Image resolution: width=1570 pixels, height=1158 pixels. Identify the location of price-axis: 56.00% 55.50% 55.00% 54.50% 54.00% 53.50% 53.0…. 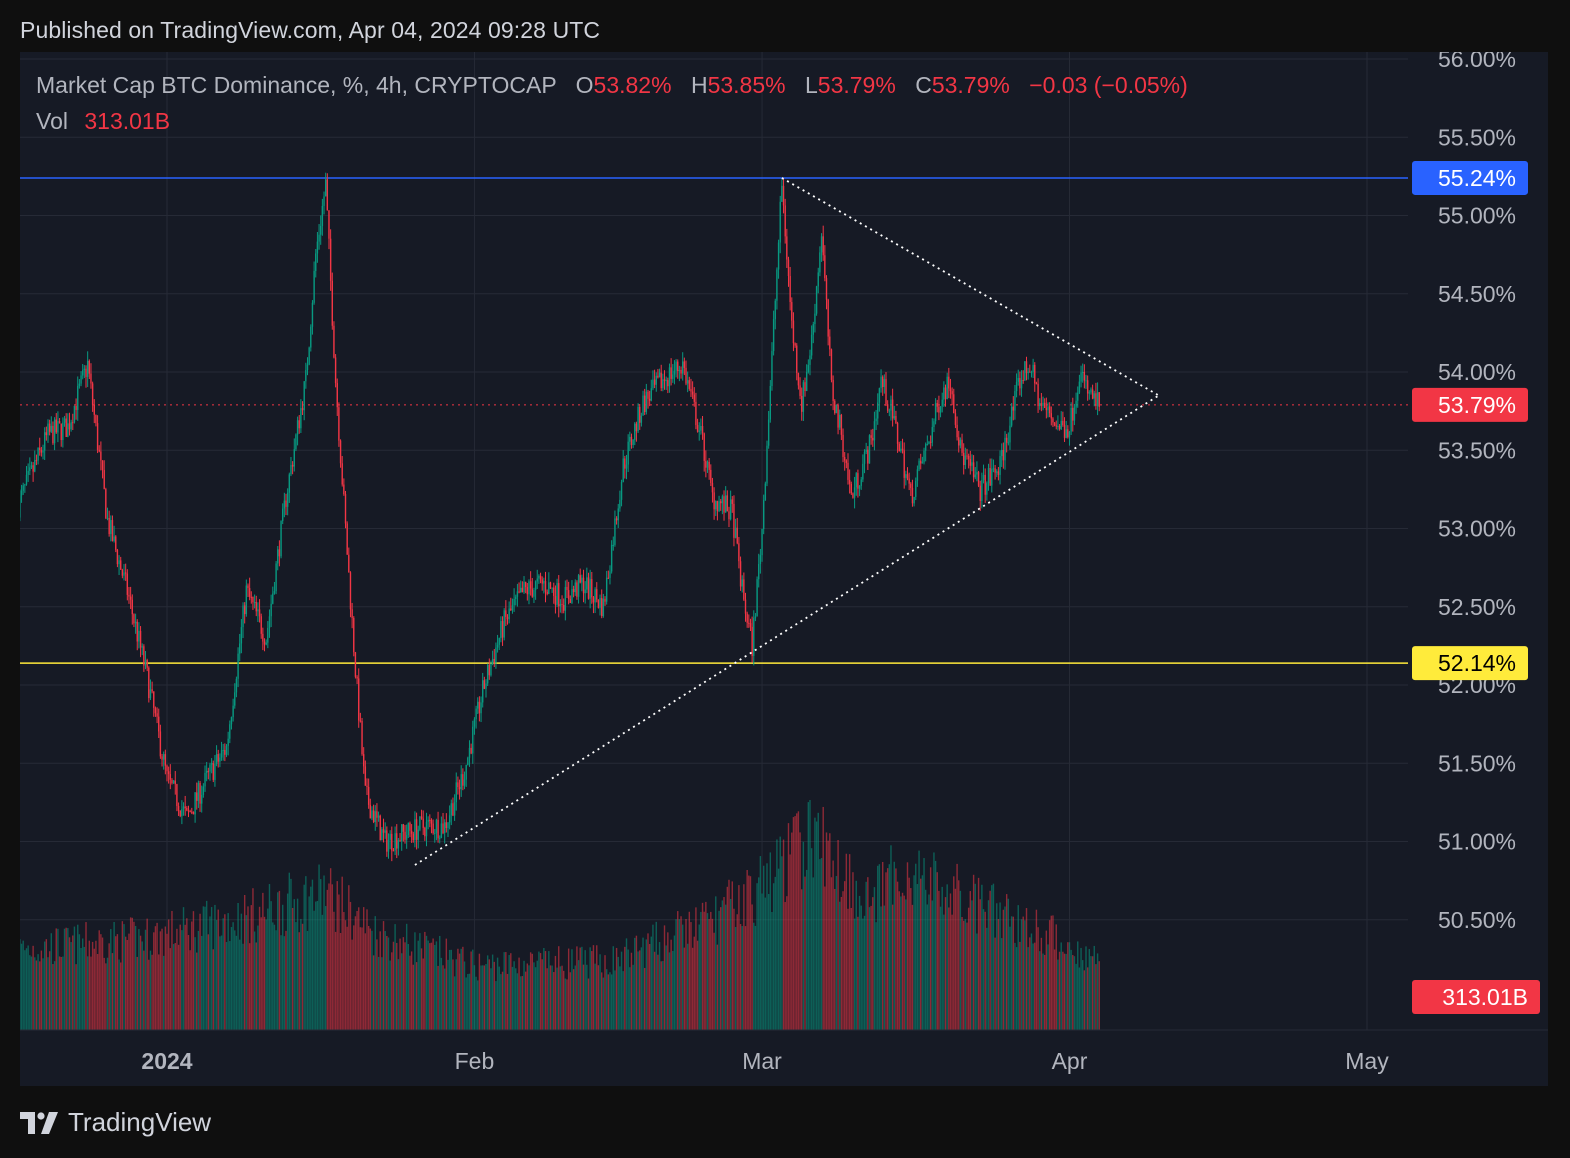
(1476, 533).